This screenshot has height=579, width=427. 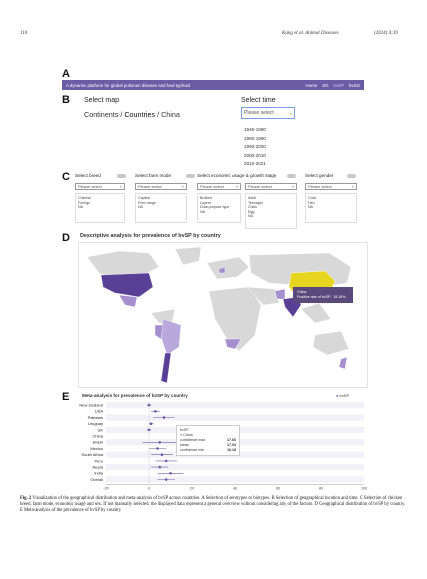 I want to click on economic-usage-option: Dual-purpose type, so click(x=215, y=207).